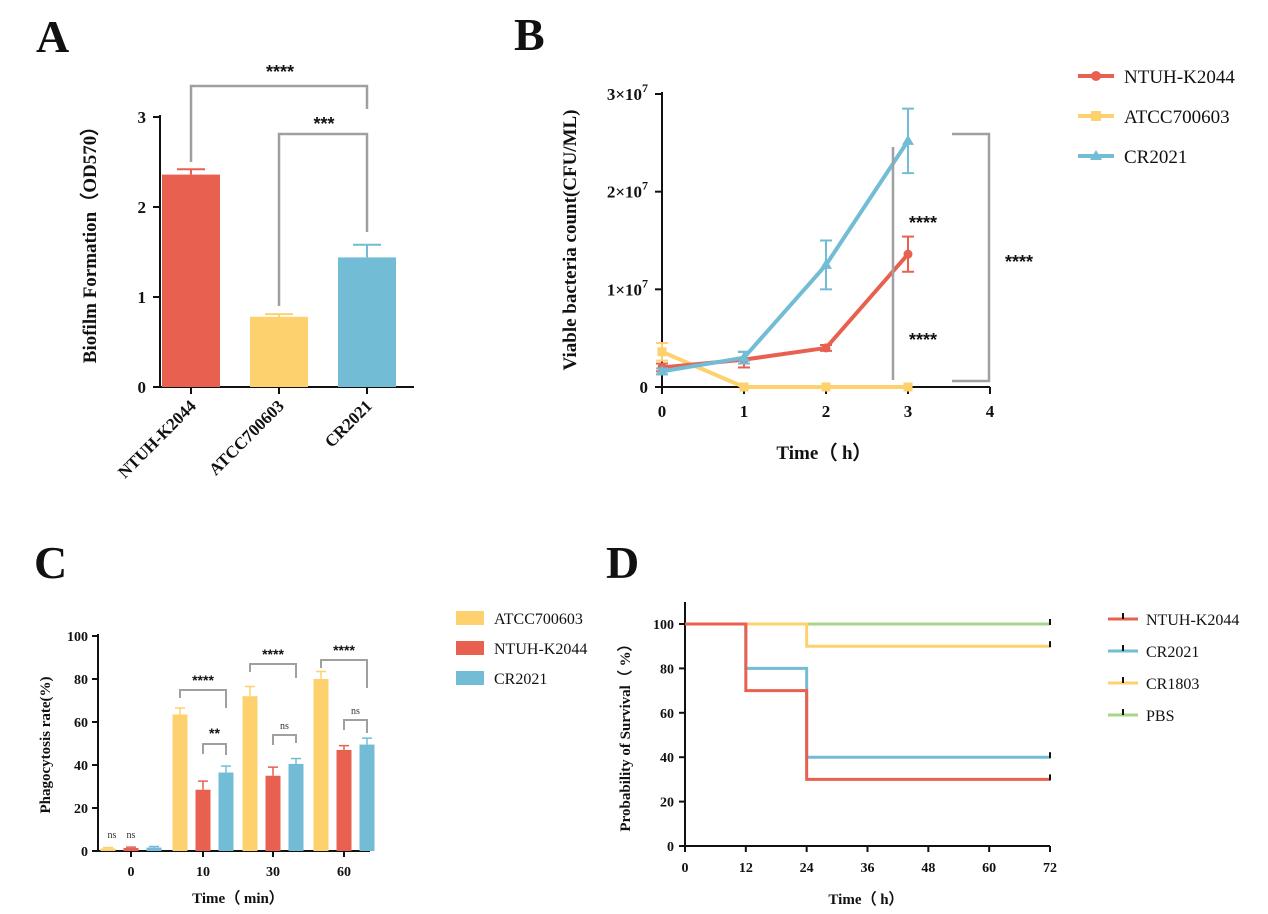  I want to click on panel-b-ytick-base: 1×10, so click(624, 289).